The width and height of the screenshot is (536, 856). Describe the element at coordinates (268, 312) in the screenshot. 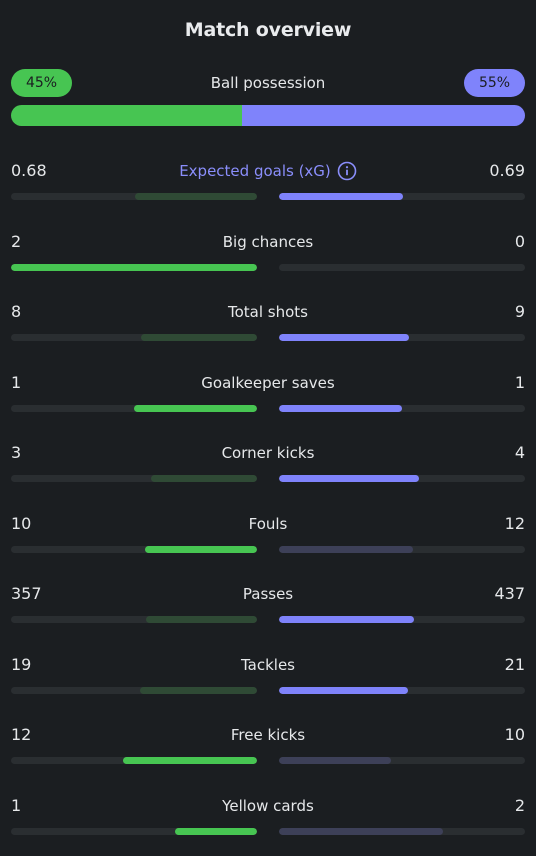

I see `stat-label: Total shots` at that location.